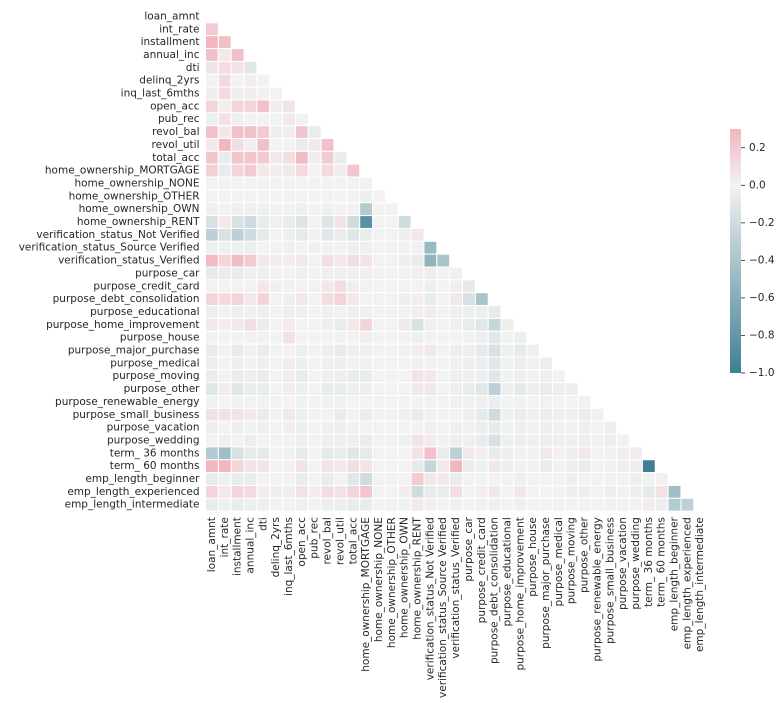 The image size is (783, 704). What do you see at coordinates (179, 29) in the screenshot?
I see `y-tick-label: int_rate` at bounding box center [179, 29].